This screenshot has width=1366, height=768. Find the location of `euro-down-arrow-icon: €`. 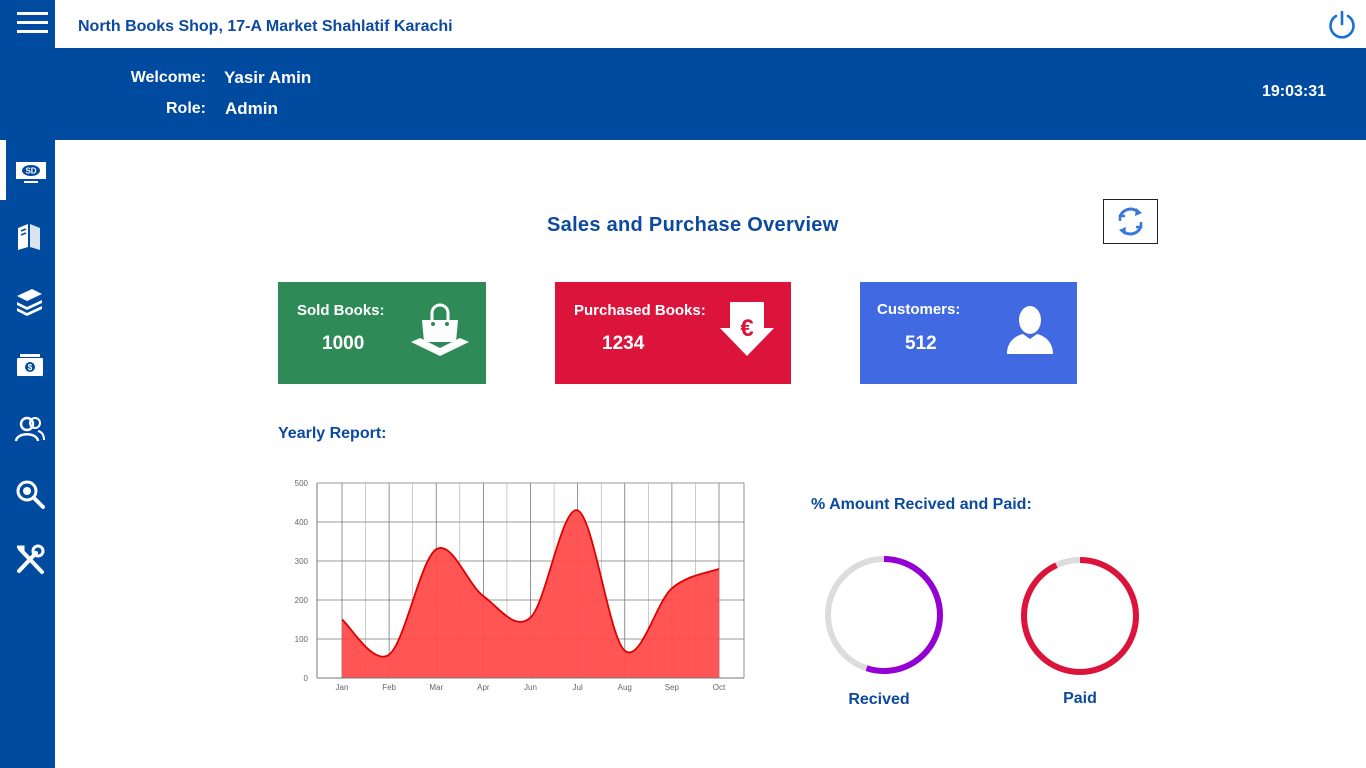

euro-down-arrow-icon: € is located at coordinates (747, 329).